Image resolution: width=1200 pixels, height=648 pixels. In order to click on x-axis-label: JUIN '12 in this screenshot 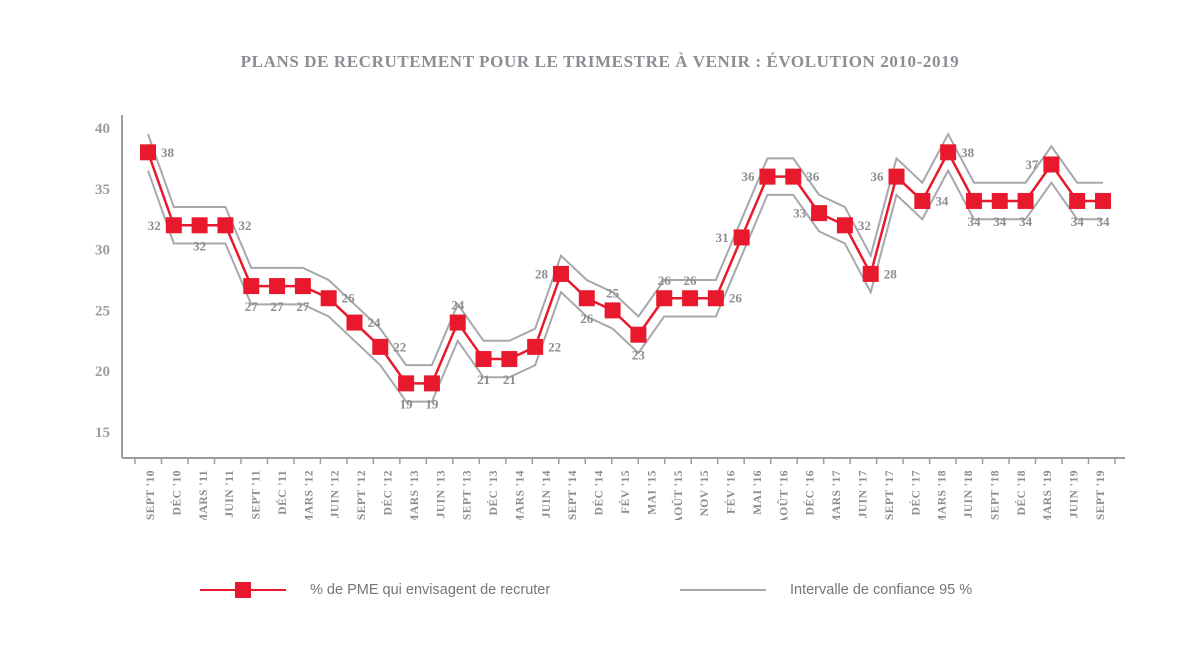, I will do `click(336, 494)`.